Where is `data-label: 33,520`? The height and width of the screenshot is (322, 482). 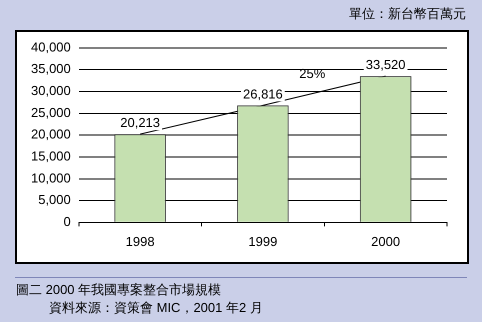 data-label: 33,520 is located at coordinates (386, 64).